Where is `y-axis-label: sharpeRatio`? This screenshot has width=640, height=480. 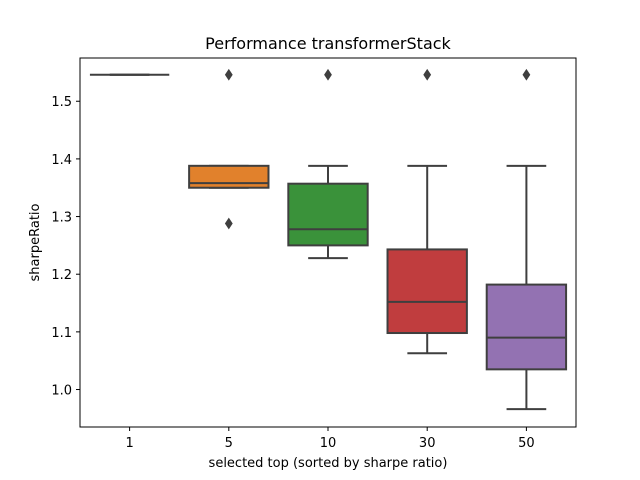 y-axis-label: sharpeRatio is located at coordinates (35, 242).